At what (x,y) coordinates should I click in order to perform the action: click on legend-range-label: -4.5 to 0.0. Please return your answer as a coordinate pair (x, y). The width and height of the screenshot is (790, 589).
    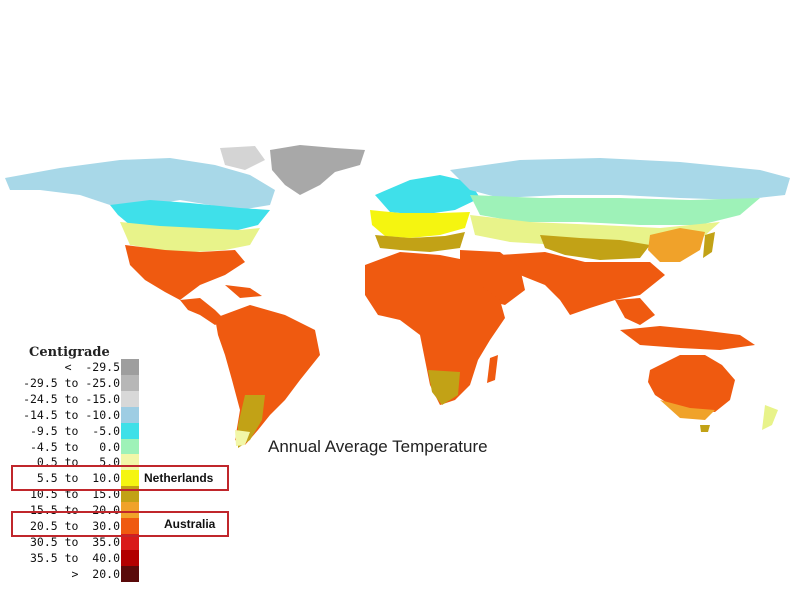
    Looking at the image, I should click on (74, 446).